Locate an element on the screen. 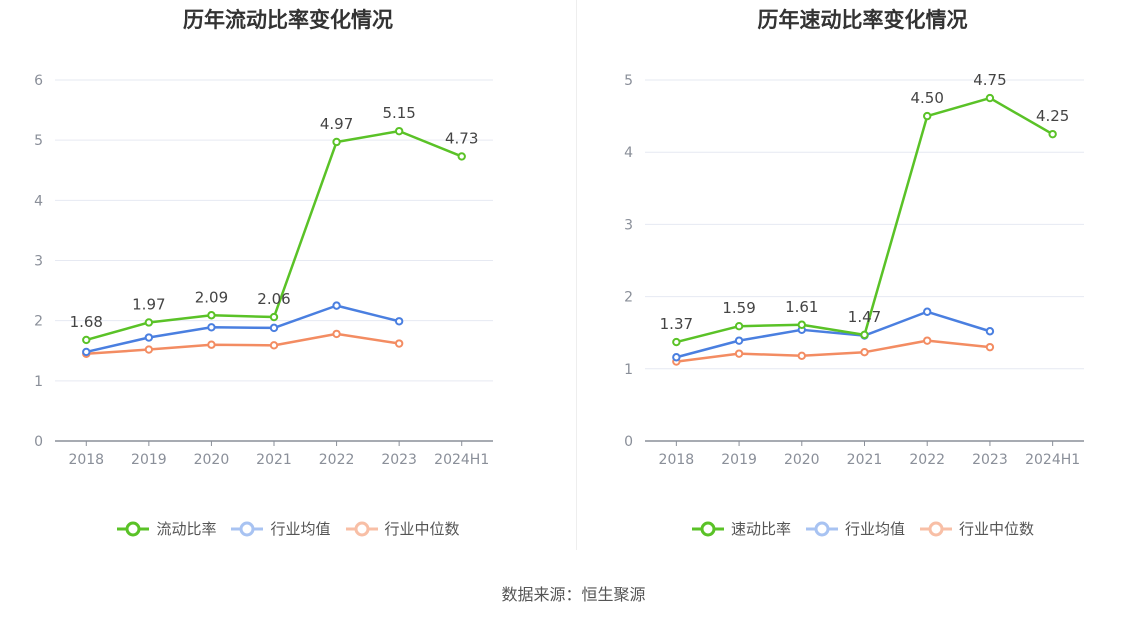 The width and height of the screenshot is (1147, 619). legend-label: 速动比率 is located at coordinates (760, 529).